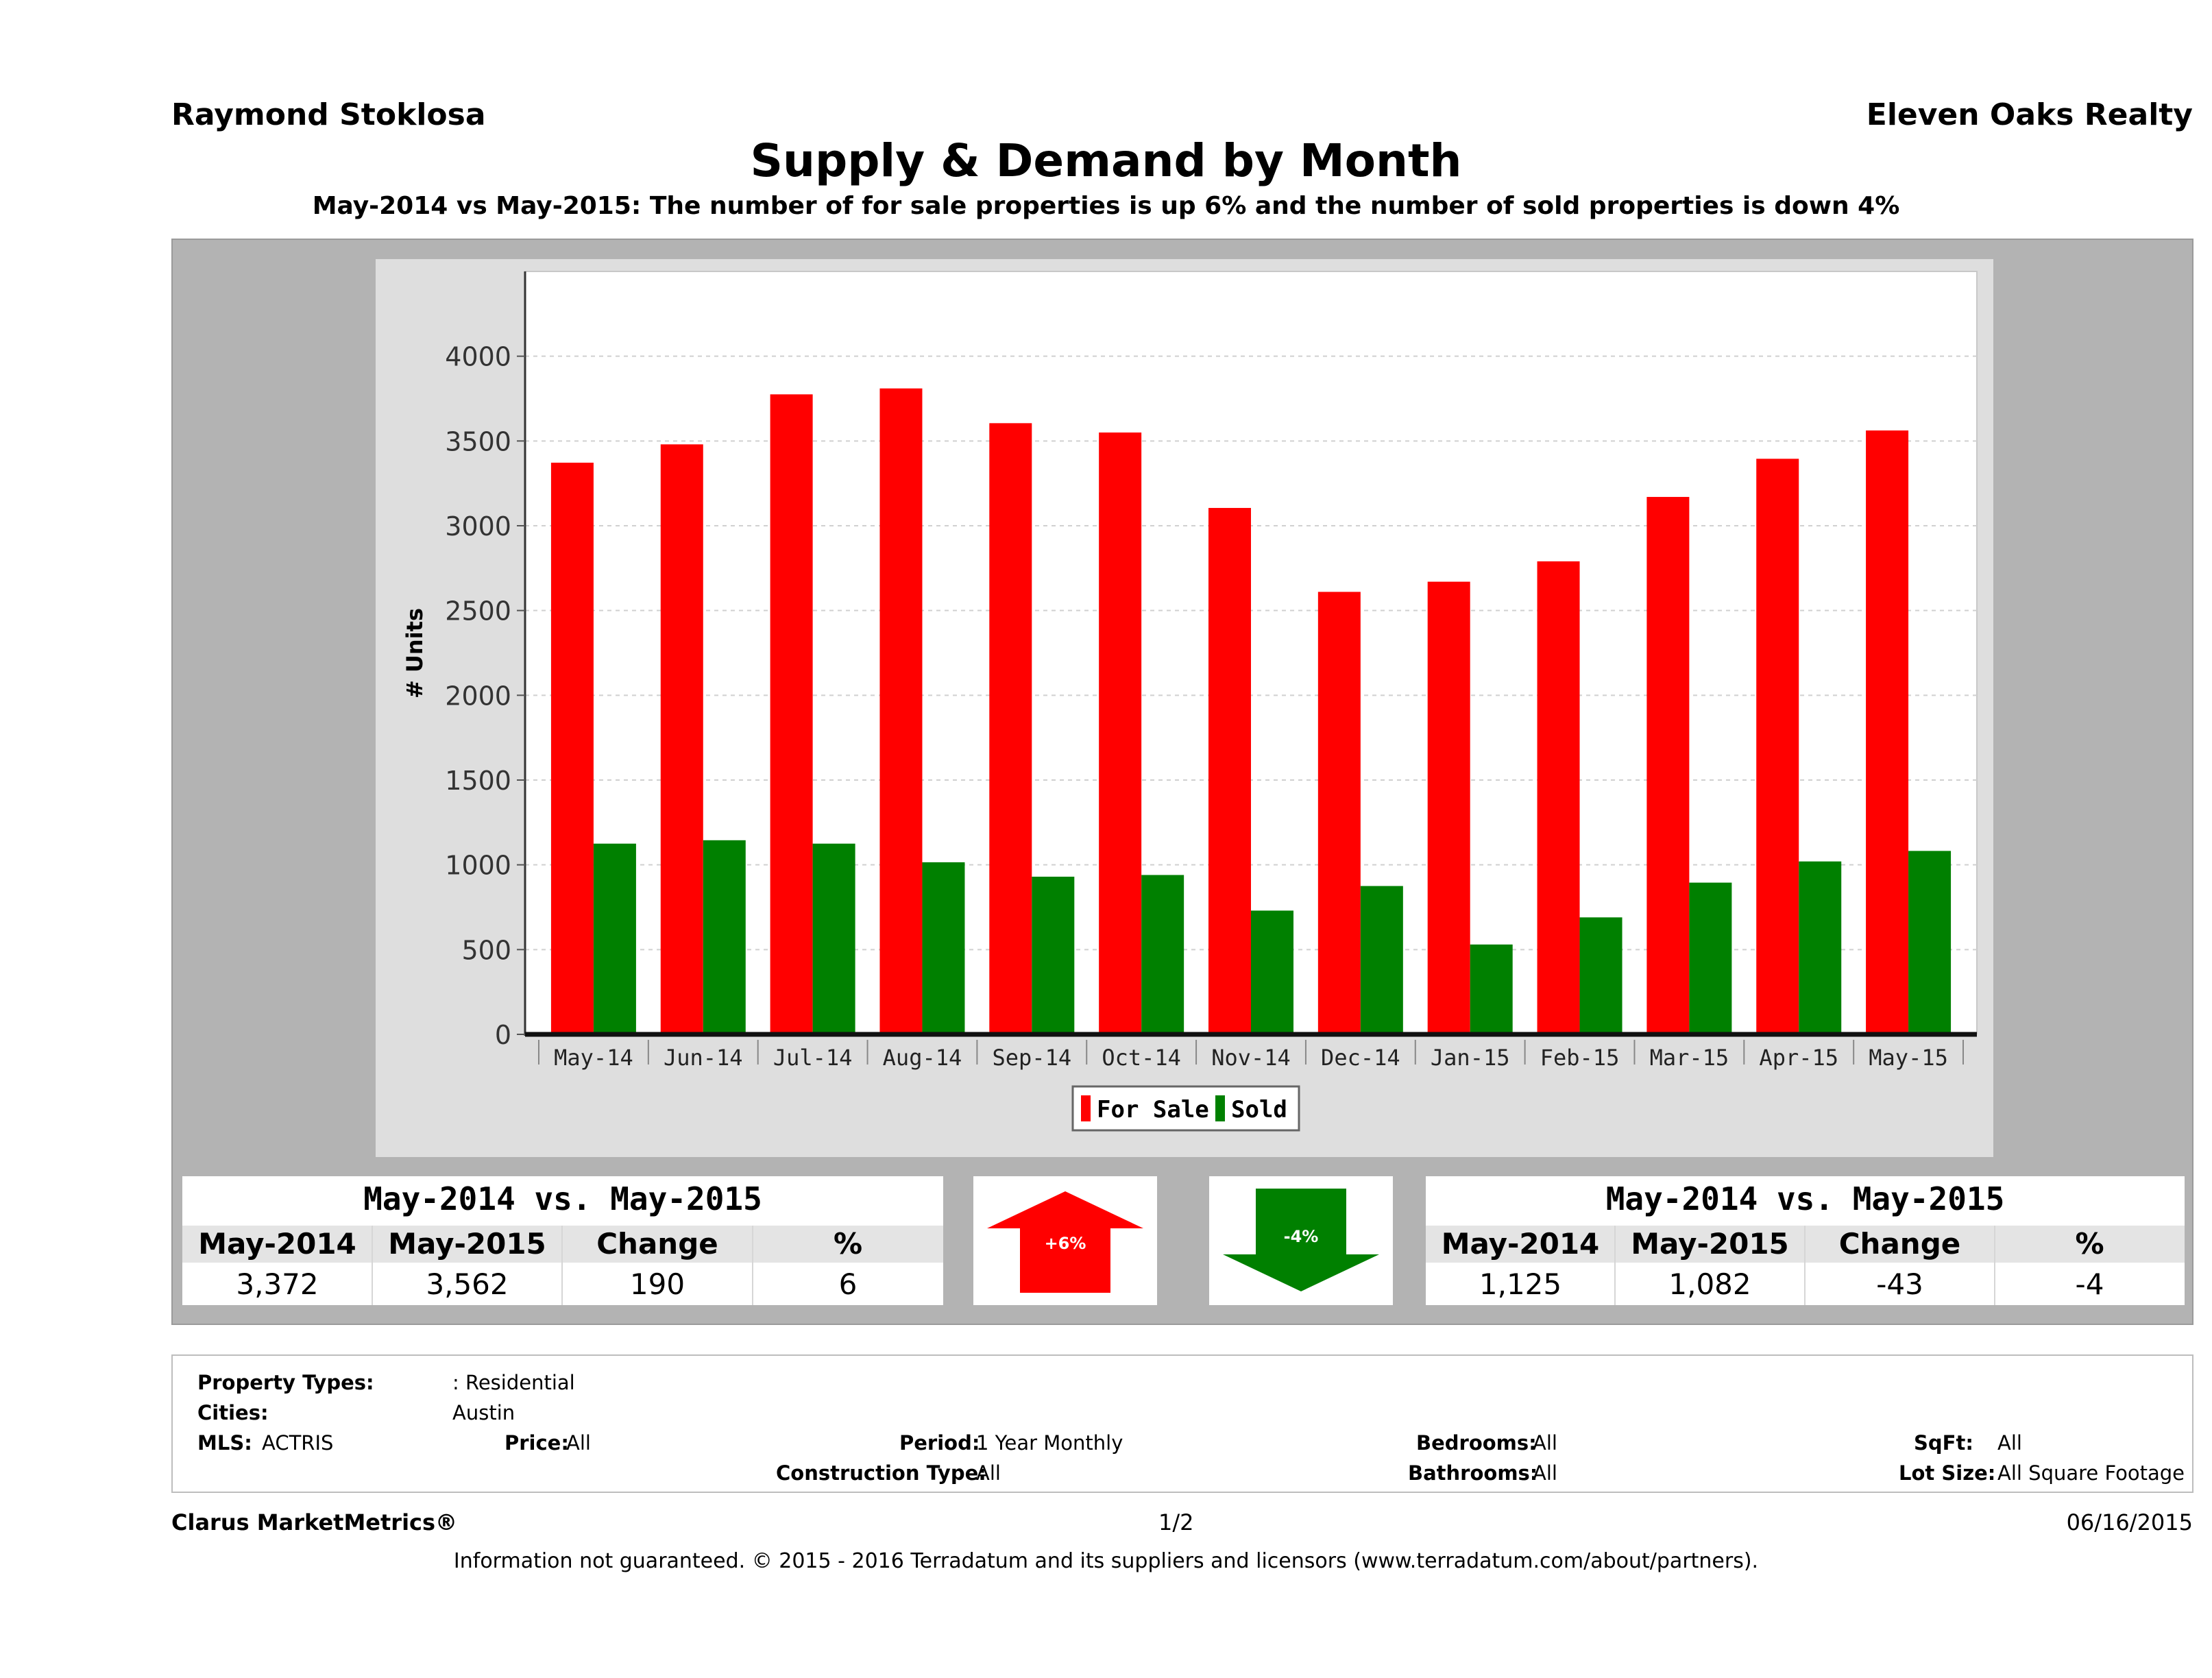 This screenshot has height=1678, width=2212. What do you see at coordinates (2129, 1522) in the screenshot?
I see `footer-date: 06/16/2015` at bounding box center [2129, 1522].